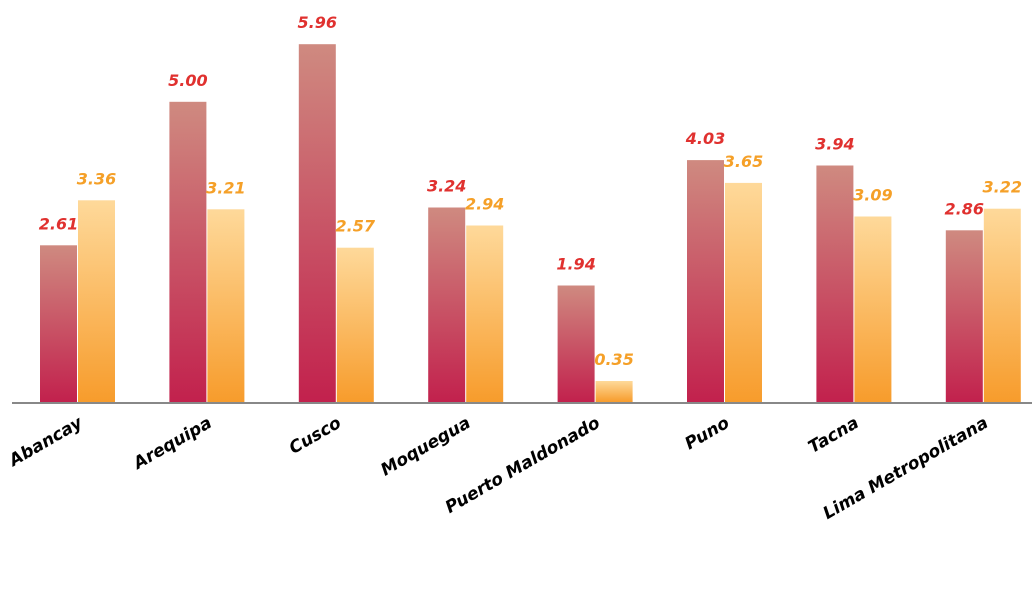 Image resolution: width=1032 pixels, height=589 pixels. What do you see at coordinates (356, 226) in the screenshot?
I see `value-label-series2-cusco: 2.57` at bounding box center [356, 226].